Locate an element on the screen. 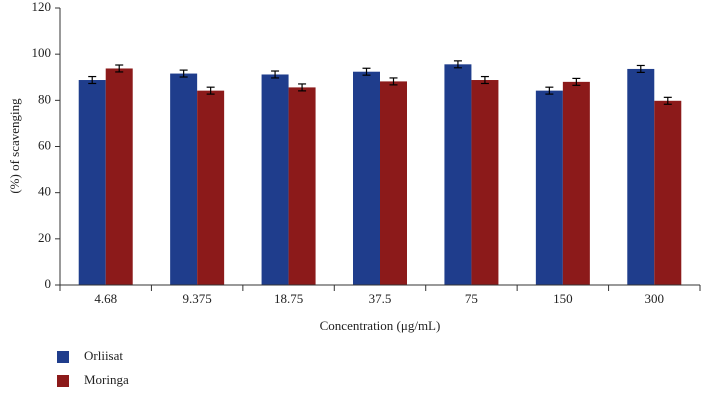  y-tick-label: 20 is located at coordinates (44, 237).